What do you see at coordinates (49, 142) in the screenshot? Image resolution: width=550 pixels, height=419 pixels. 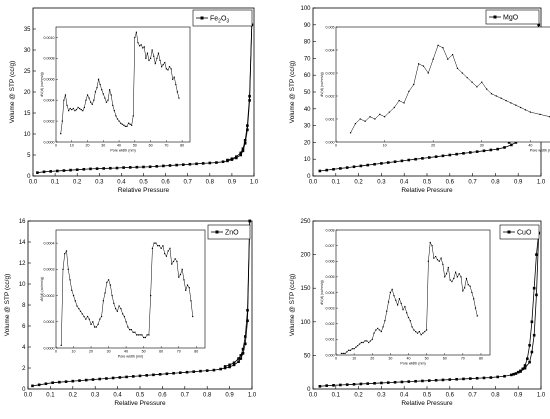 I see `inset-y-tick-label: 0.0000` at bounding box center [49, 142].